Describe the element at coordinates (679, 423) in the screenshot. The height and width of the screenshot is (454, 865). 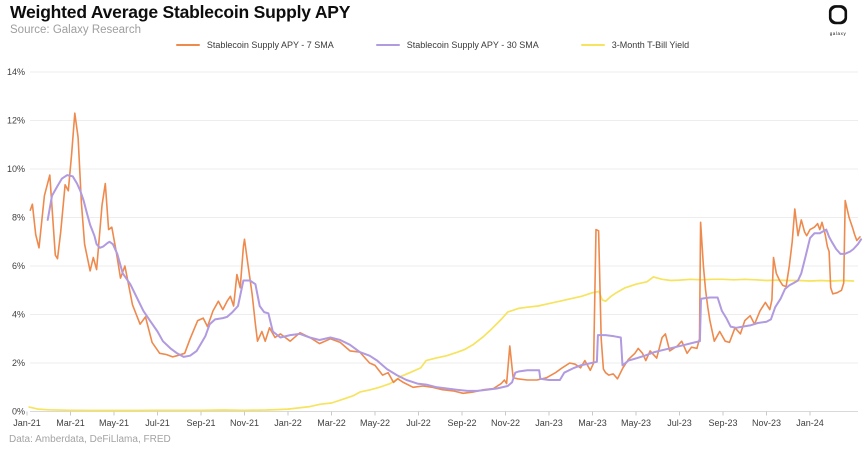
I see `x-tick-label: Jul-23` at that location.